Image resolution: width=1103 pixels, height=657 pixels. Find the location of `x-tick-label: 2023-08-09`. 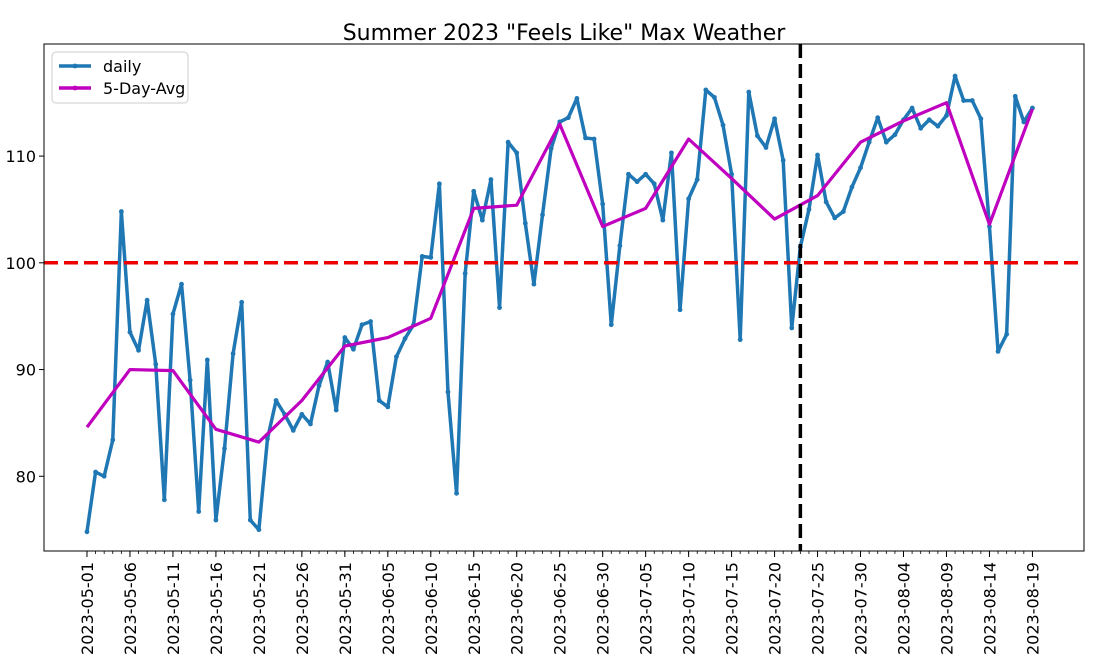

x-tick-label: 2023-08-09 is located at coordinates (946, 608).